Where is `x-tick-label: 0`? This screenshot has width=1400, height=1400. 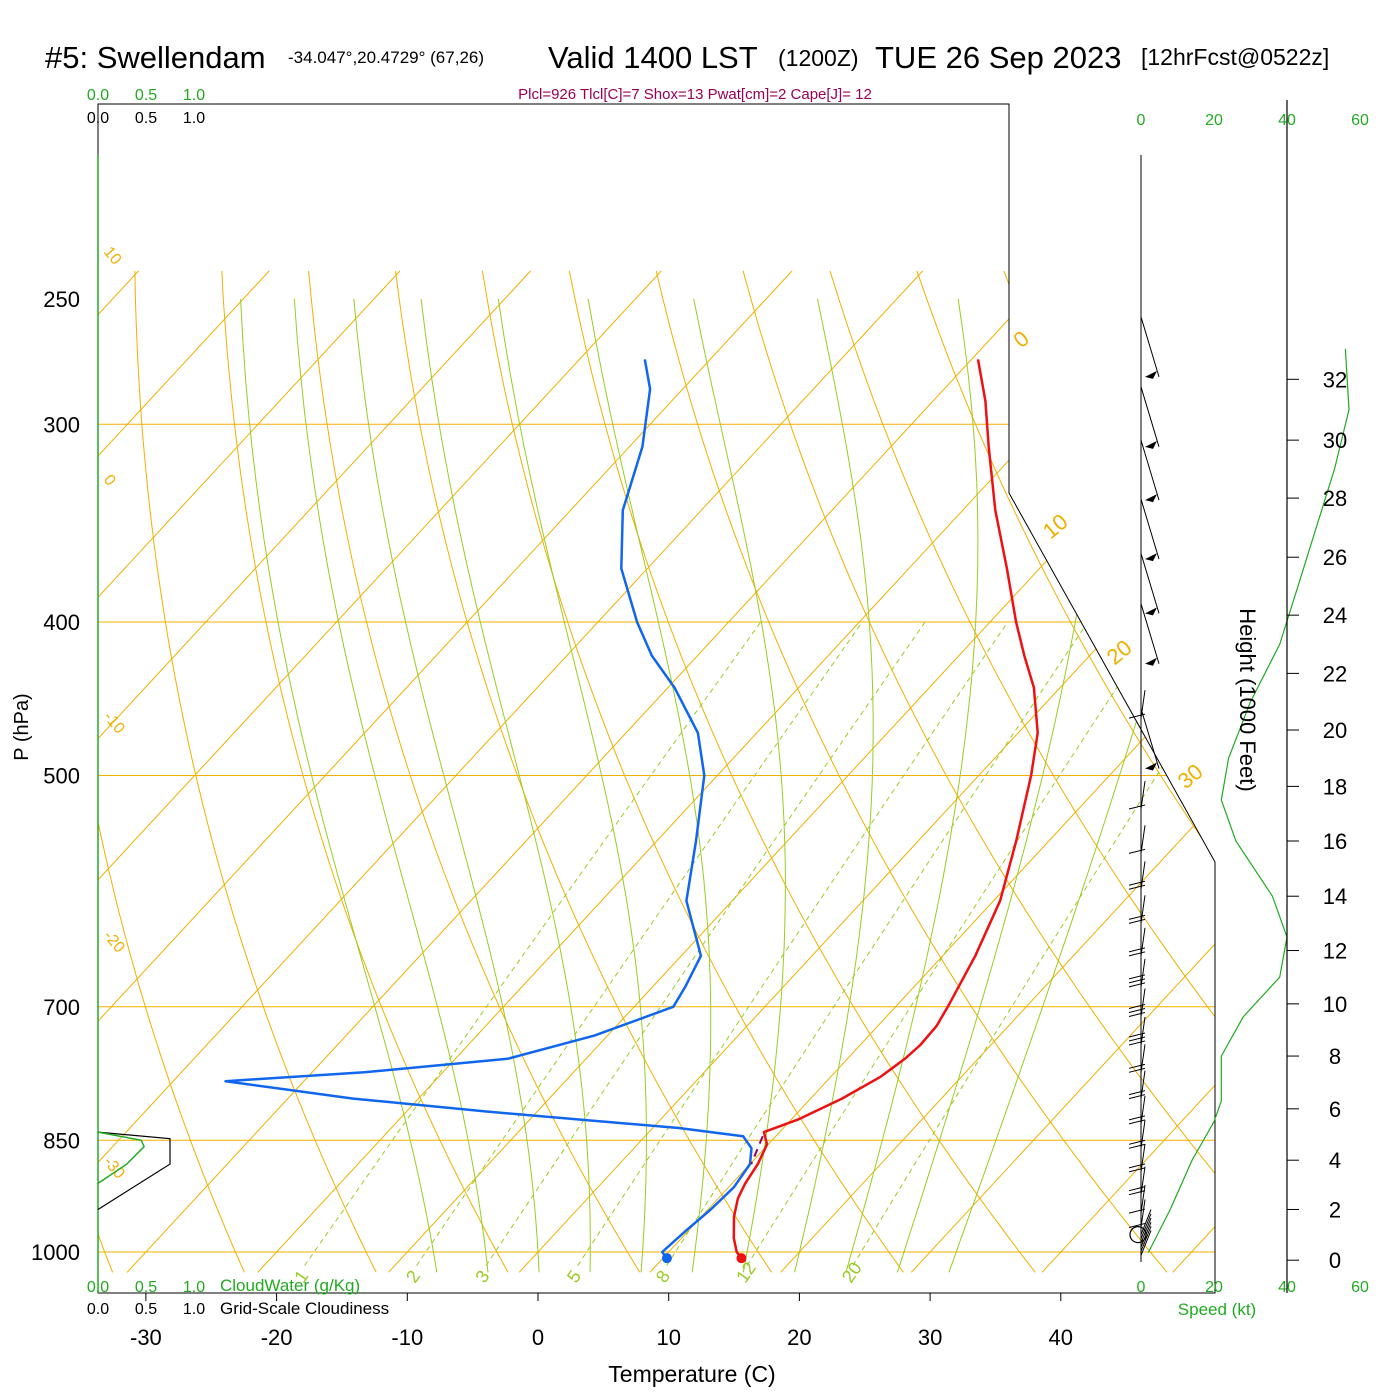
x-tick-label: 0 is located at coordinates (538, 1337).